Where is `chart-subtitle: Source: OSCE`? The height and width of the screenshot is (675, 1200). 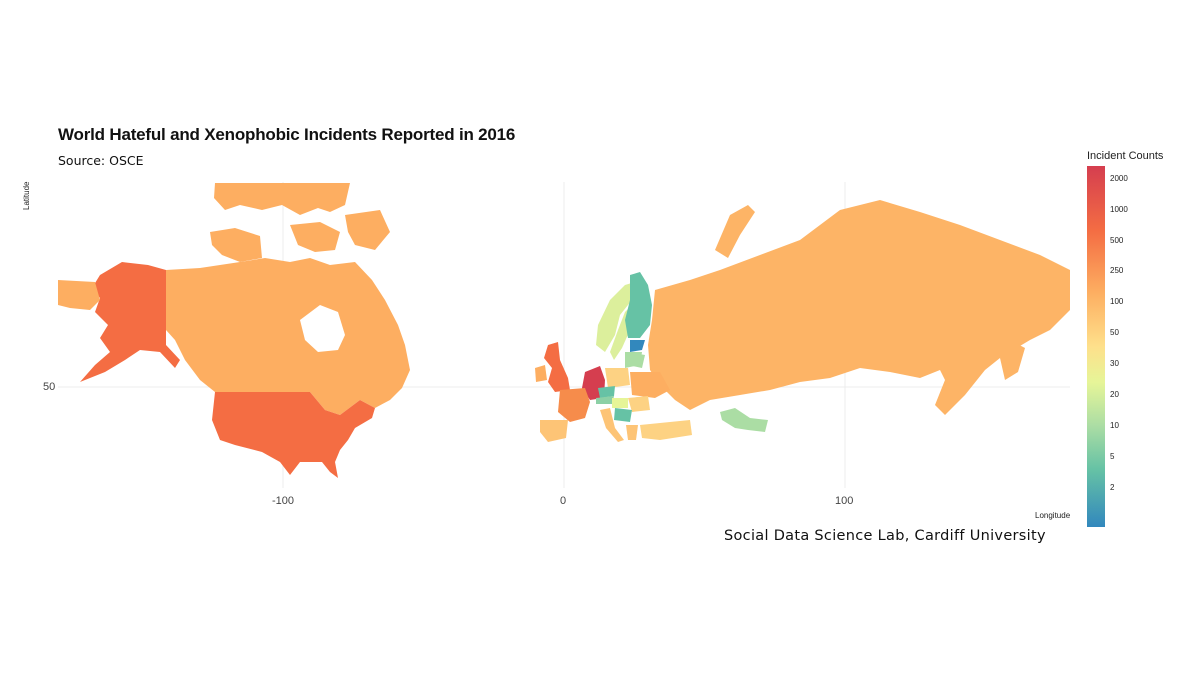
chart-subtitle: Source: OSCE is located at coordinates (101, 160).